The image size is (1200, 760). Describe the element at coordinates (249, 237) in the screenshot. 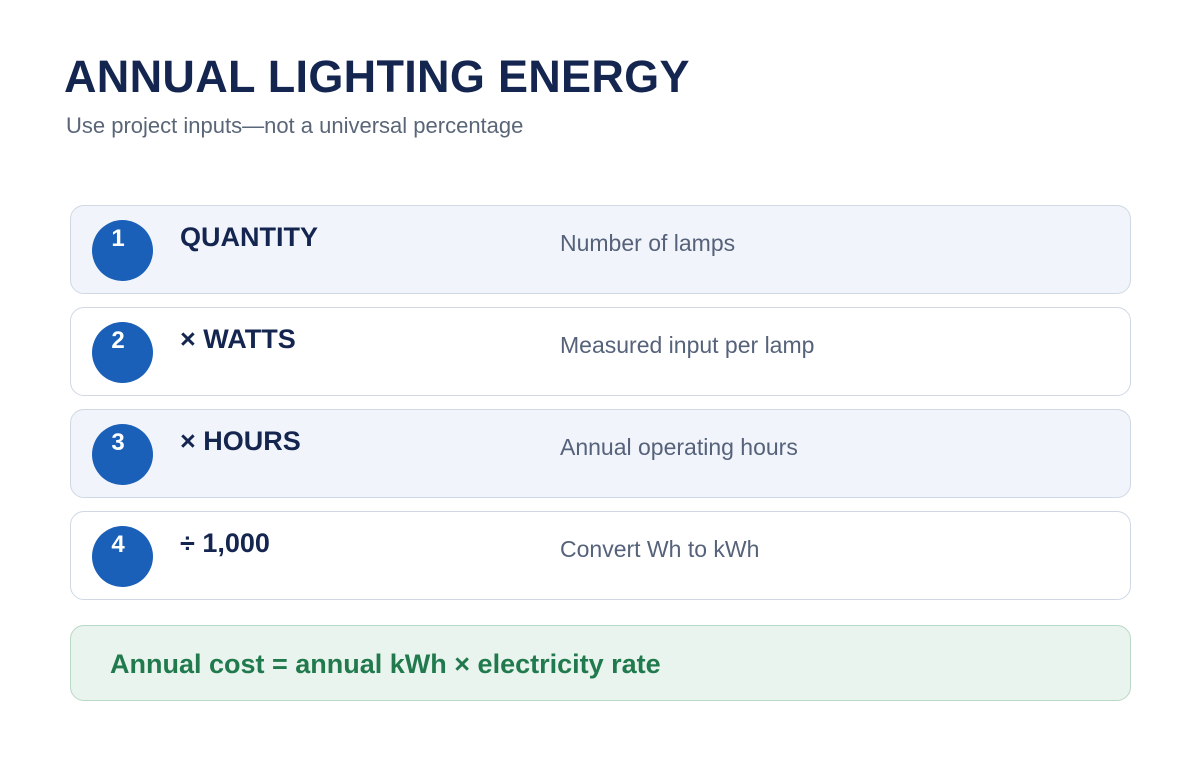

I see `step-operation: QUANTITY` at that location.